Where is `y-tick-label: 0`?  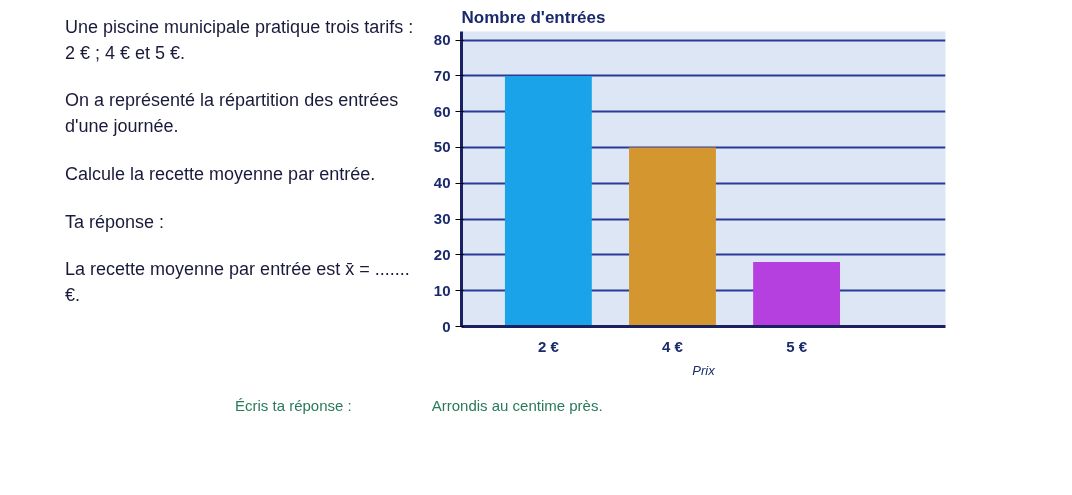
y-tick-label: 0 is located at coordinates (446, 326).